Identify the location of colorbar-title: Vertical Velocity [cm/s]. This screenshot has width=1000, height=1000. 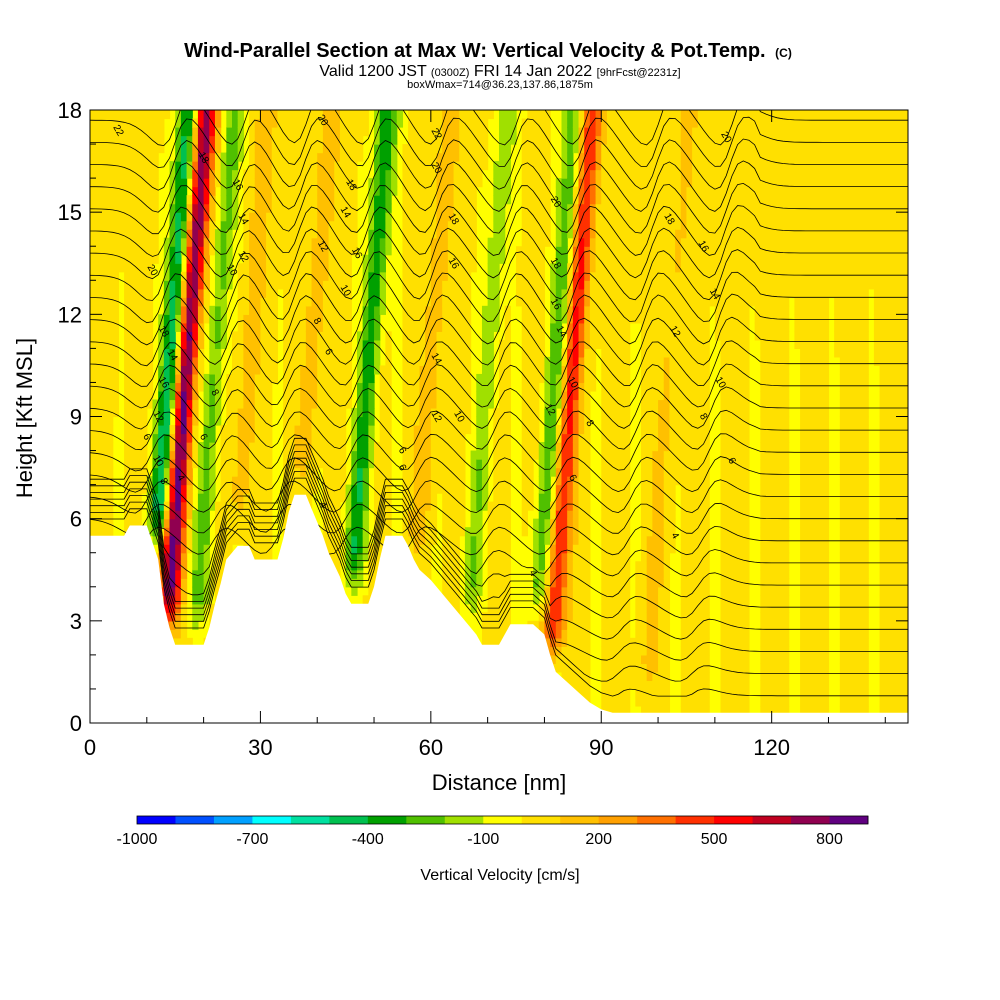
(499, 875).